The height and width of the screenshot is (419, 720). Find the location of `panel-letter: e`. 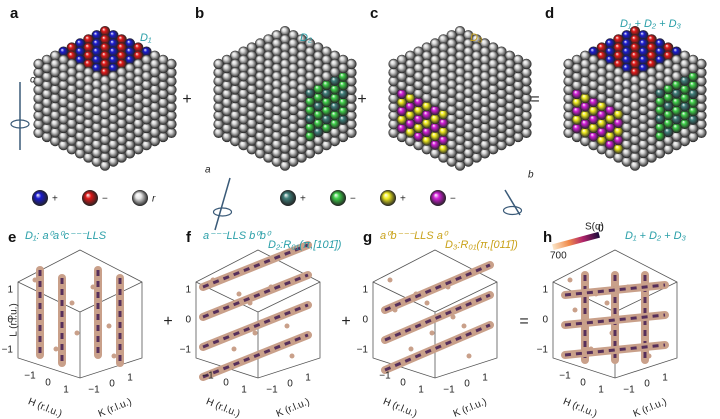

panel-letter: e is located at coordinates (12, 237).